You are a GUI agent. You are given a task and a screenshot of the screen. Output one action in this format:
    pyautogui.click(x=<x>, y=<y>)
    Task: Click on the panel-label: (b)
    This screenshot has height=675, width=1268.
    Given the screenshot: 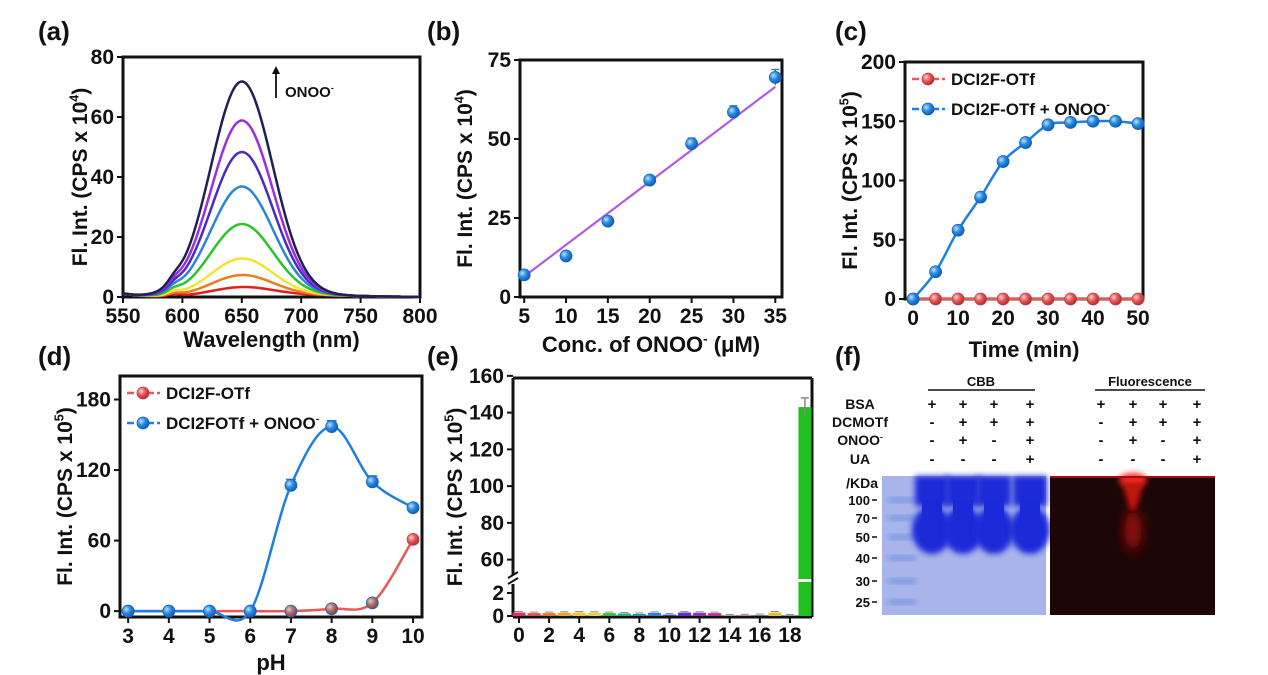 What is the action you would take?
    pyautogui.click(x=443, y=31)
    